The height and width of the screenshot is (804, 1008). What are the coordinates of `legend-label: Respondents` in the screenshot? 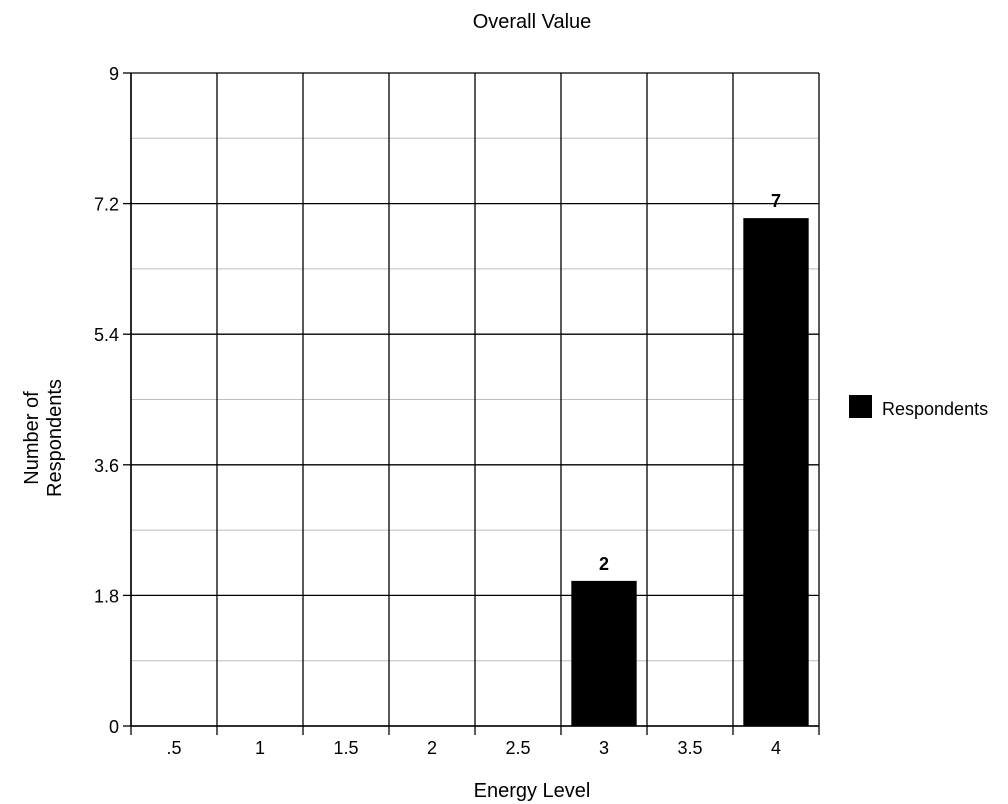 It's located at (935, 409).